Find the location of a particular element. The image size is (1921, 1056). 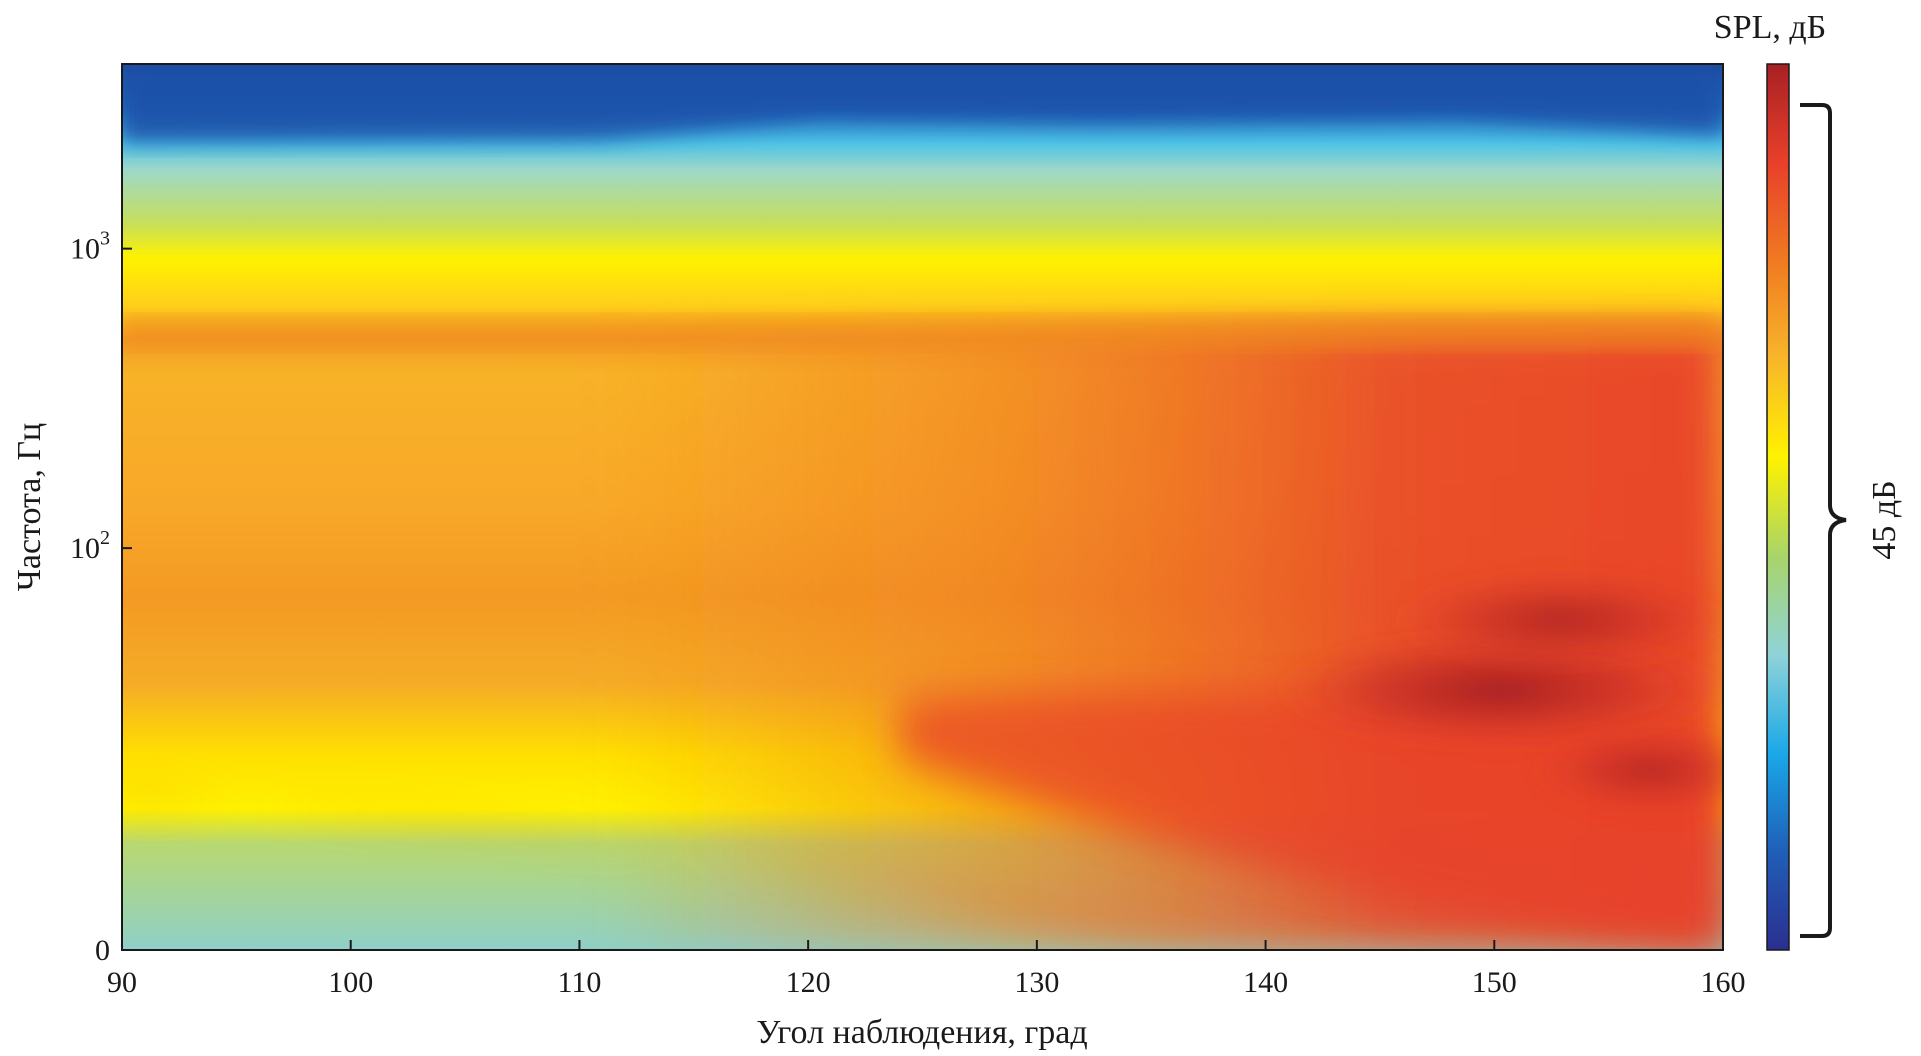

x-tick-label: 110 is located at coordinates (579, 982).